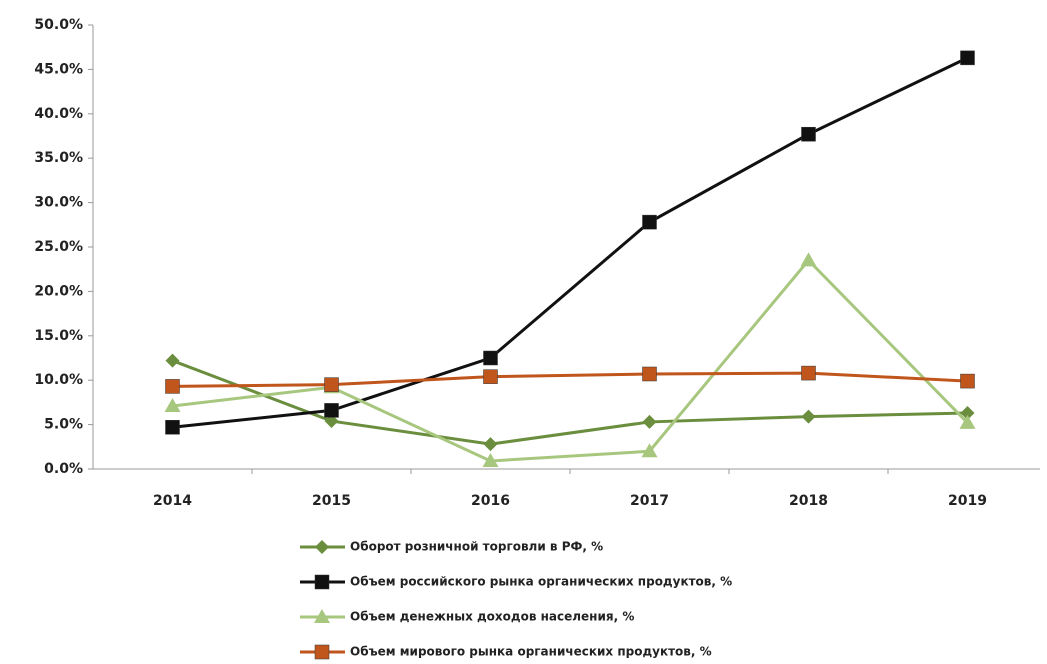 The width and height of the screenshot is (1047, 664). What do you see at coordinates (476, 547) in the screenshot?
I see `legend-label: Оборот розничной торговли в РФ, %` at bounding box center [476, 547].